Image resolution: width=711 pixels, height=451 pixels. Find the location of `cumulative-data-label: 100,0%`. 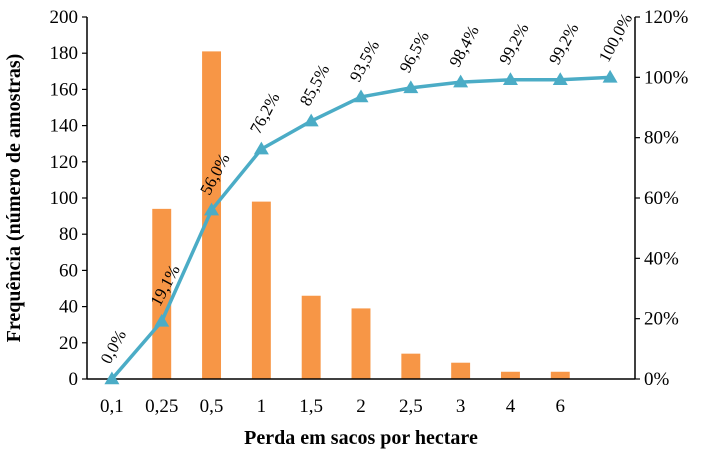

cumulative-data-label: 100,0% is located at coordinates (615, 37).